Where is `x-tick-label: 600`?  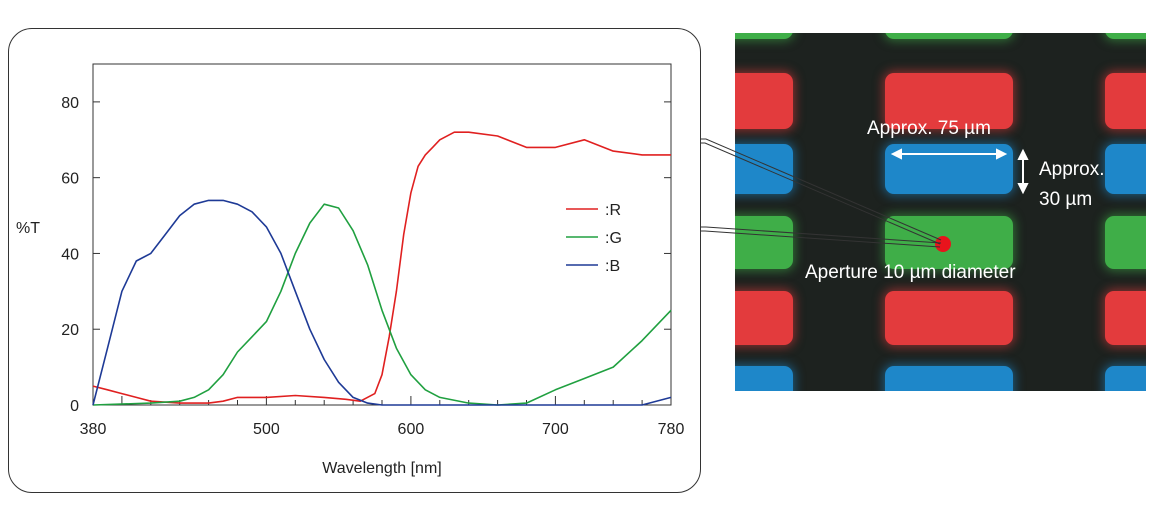
x-tick-label: 600 is located at coordinates (411, 429).